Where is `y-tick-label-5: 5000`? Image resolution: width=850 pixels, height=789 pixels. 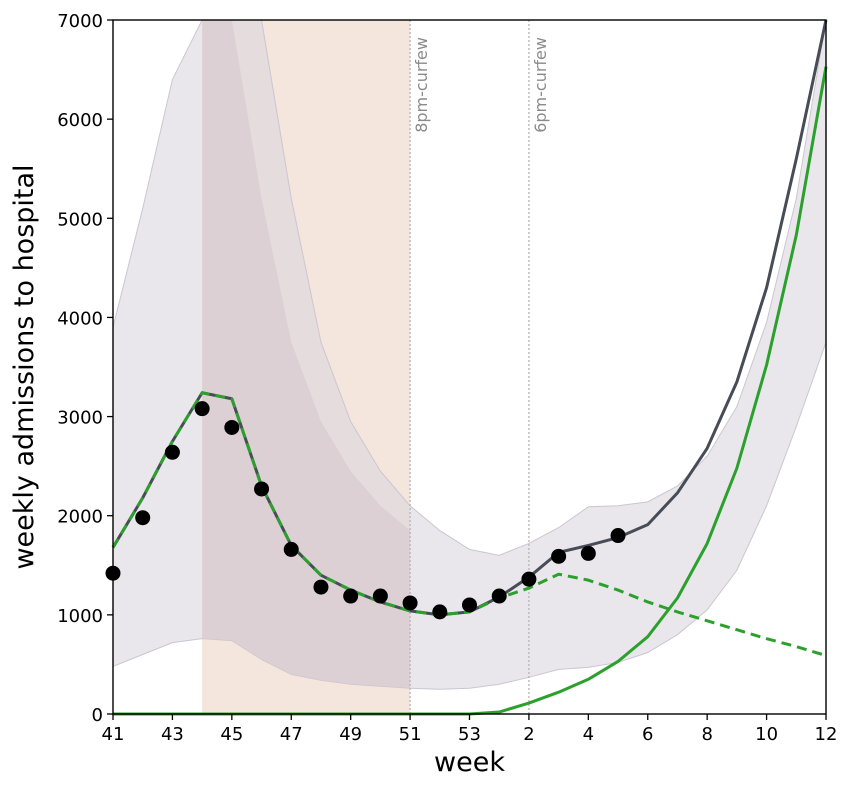
y-tick-label-5: 5000 is located at coordinates (80, 219).